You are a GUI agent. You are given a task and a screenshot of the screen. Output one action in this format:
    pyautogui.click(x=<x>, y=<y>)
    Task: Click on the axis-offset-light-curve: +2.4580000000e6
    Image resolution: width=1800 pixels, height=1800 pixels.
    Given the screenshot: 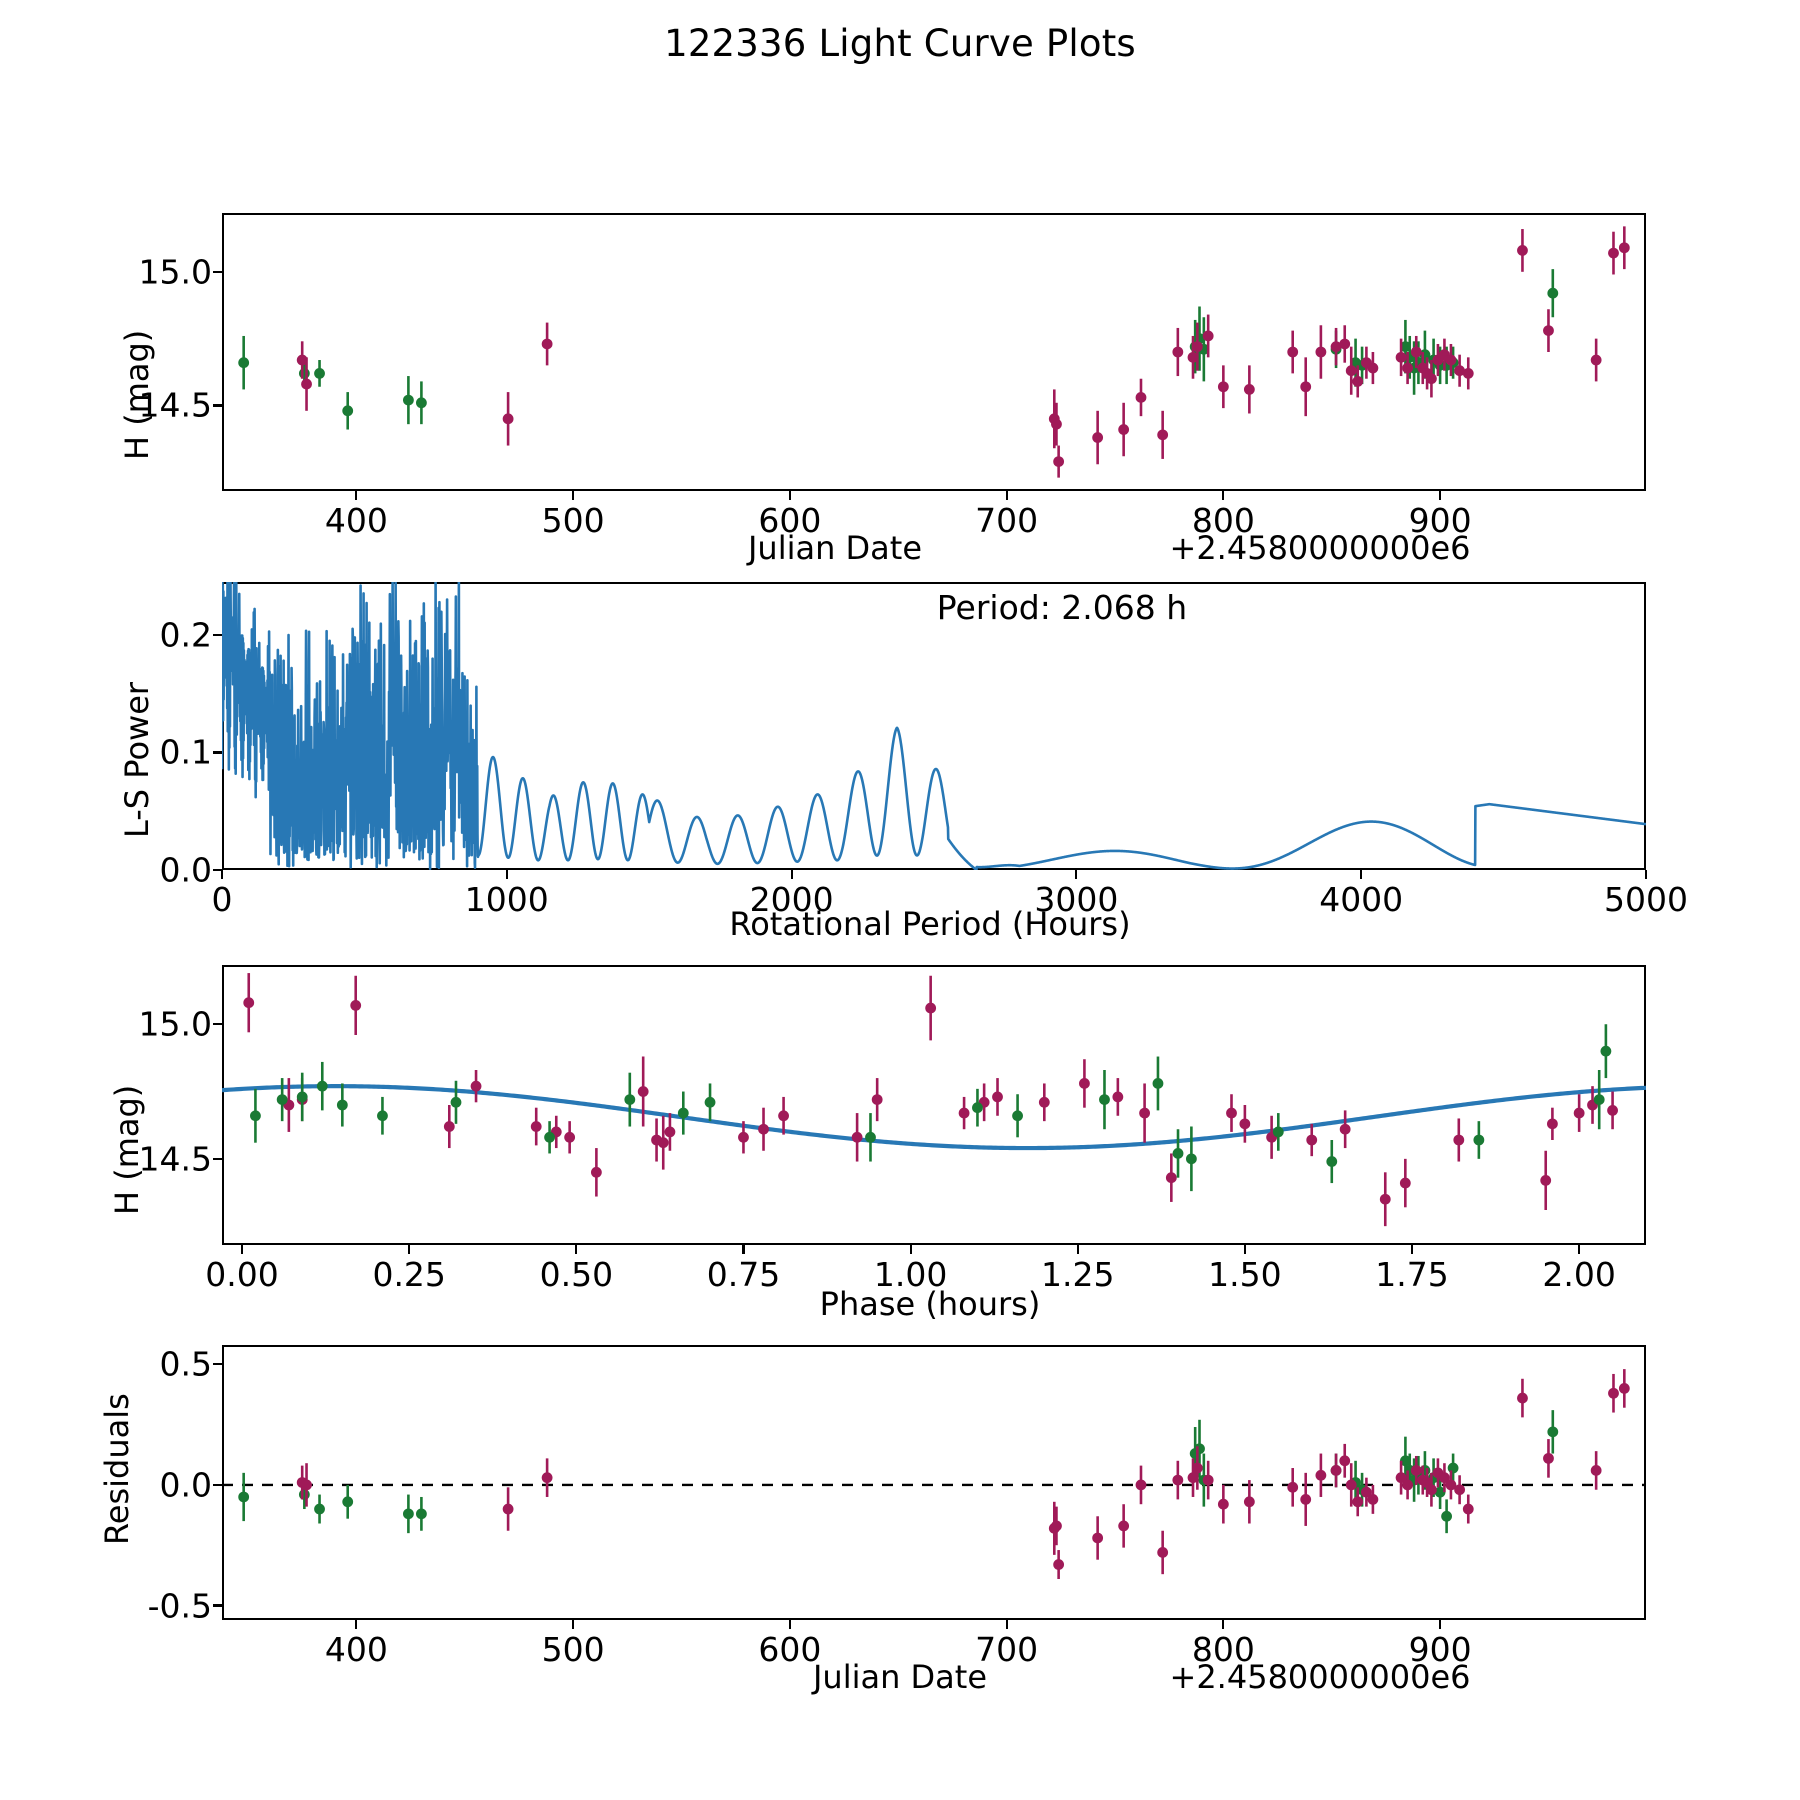 What is the action you would take?
    pyautogui.click(x=1320, y=548)
    